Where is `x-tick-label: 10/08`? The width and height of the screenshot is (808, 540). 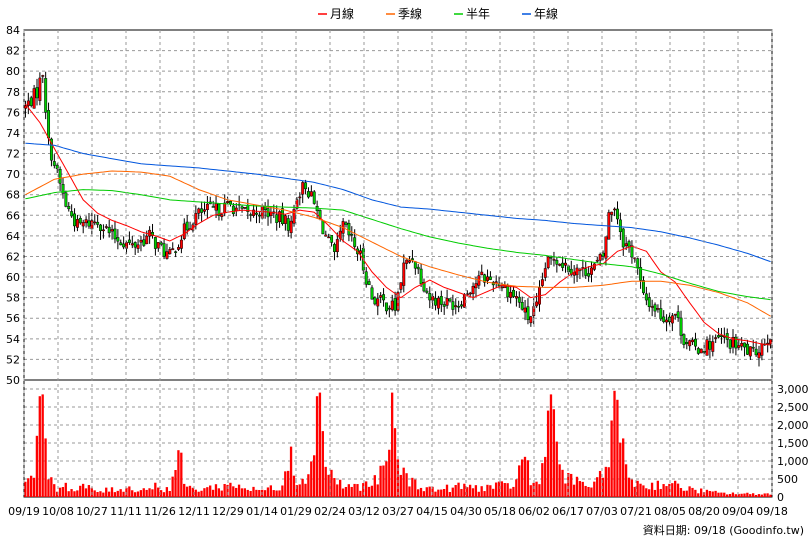
x-tick-label: 10/08 is located at coordinates (58, 511).